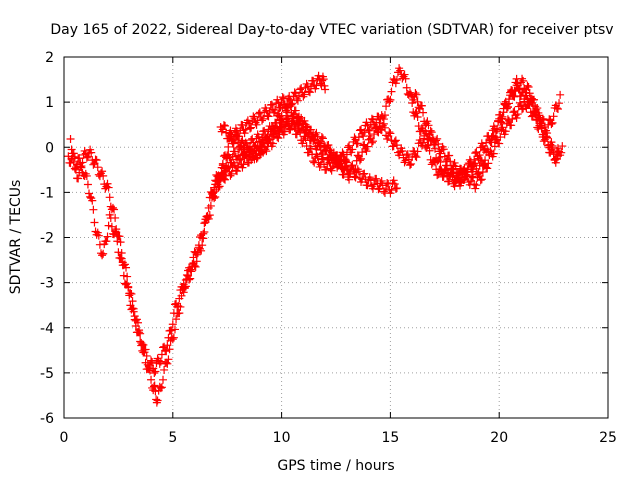 This screenshot has width=640, height=484. What do you see at coordinates (499, 438) in the screenshot?
I see `x-tick-label: 20` at bounding box center [499, 438].